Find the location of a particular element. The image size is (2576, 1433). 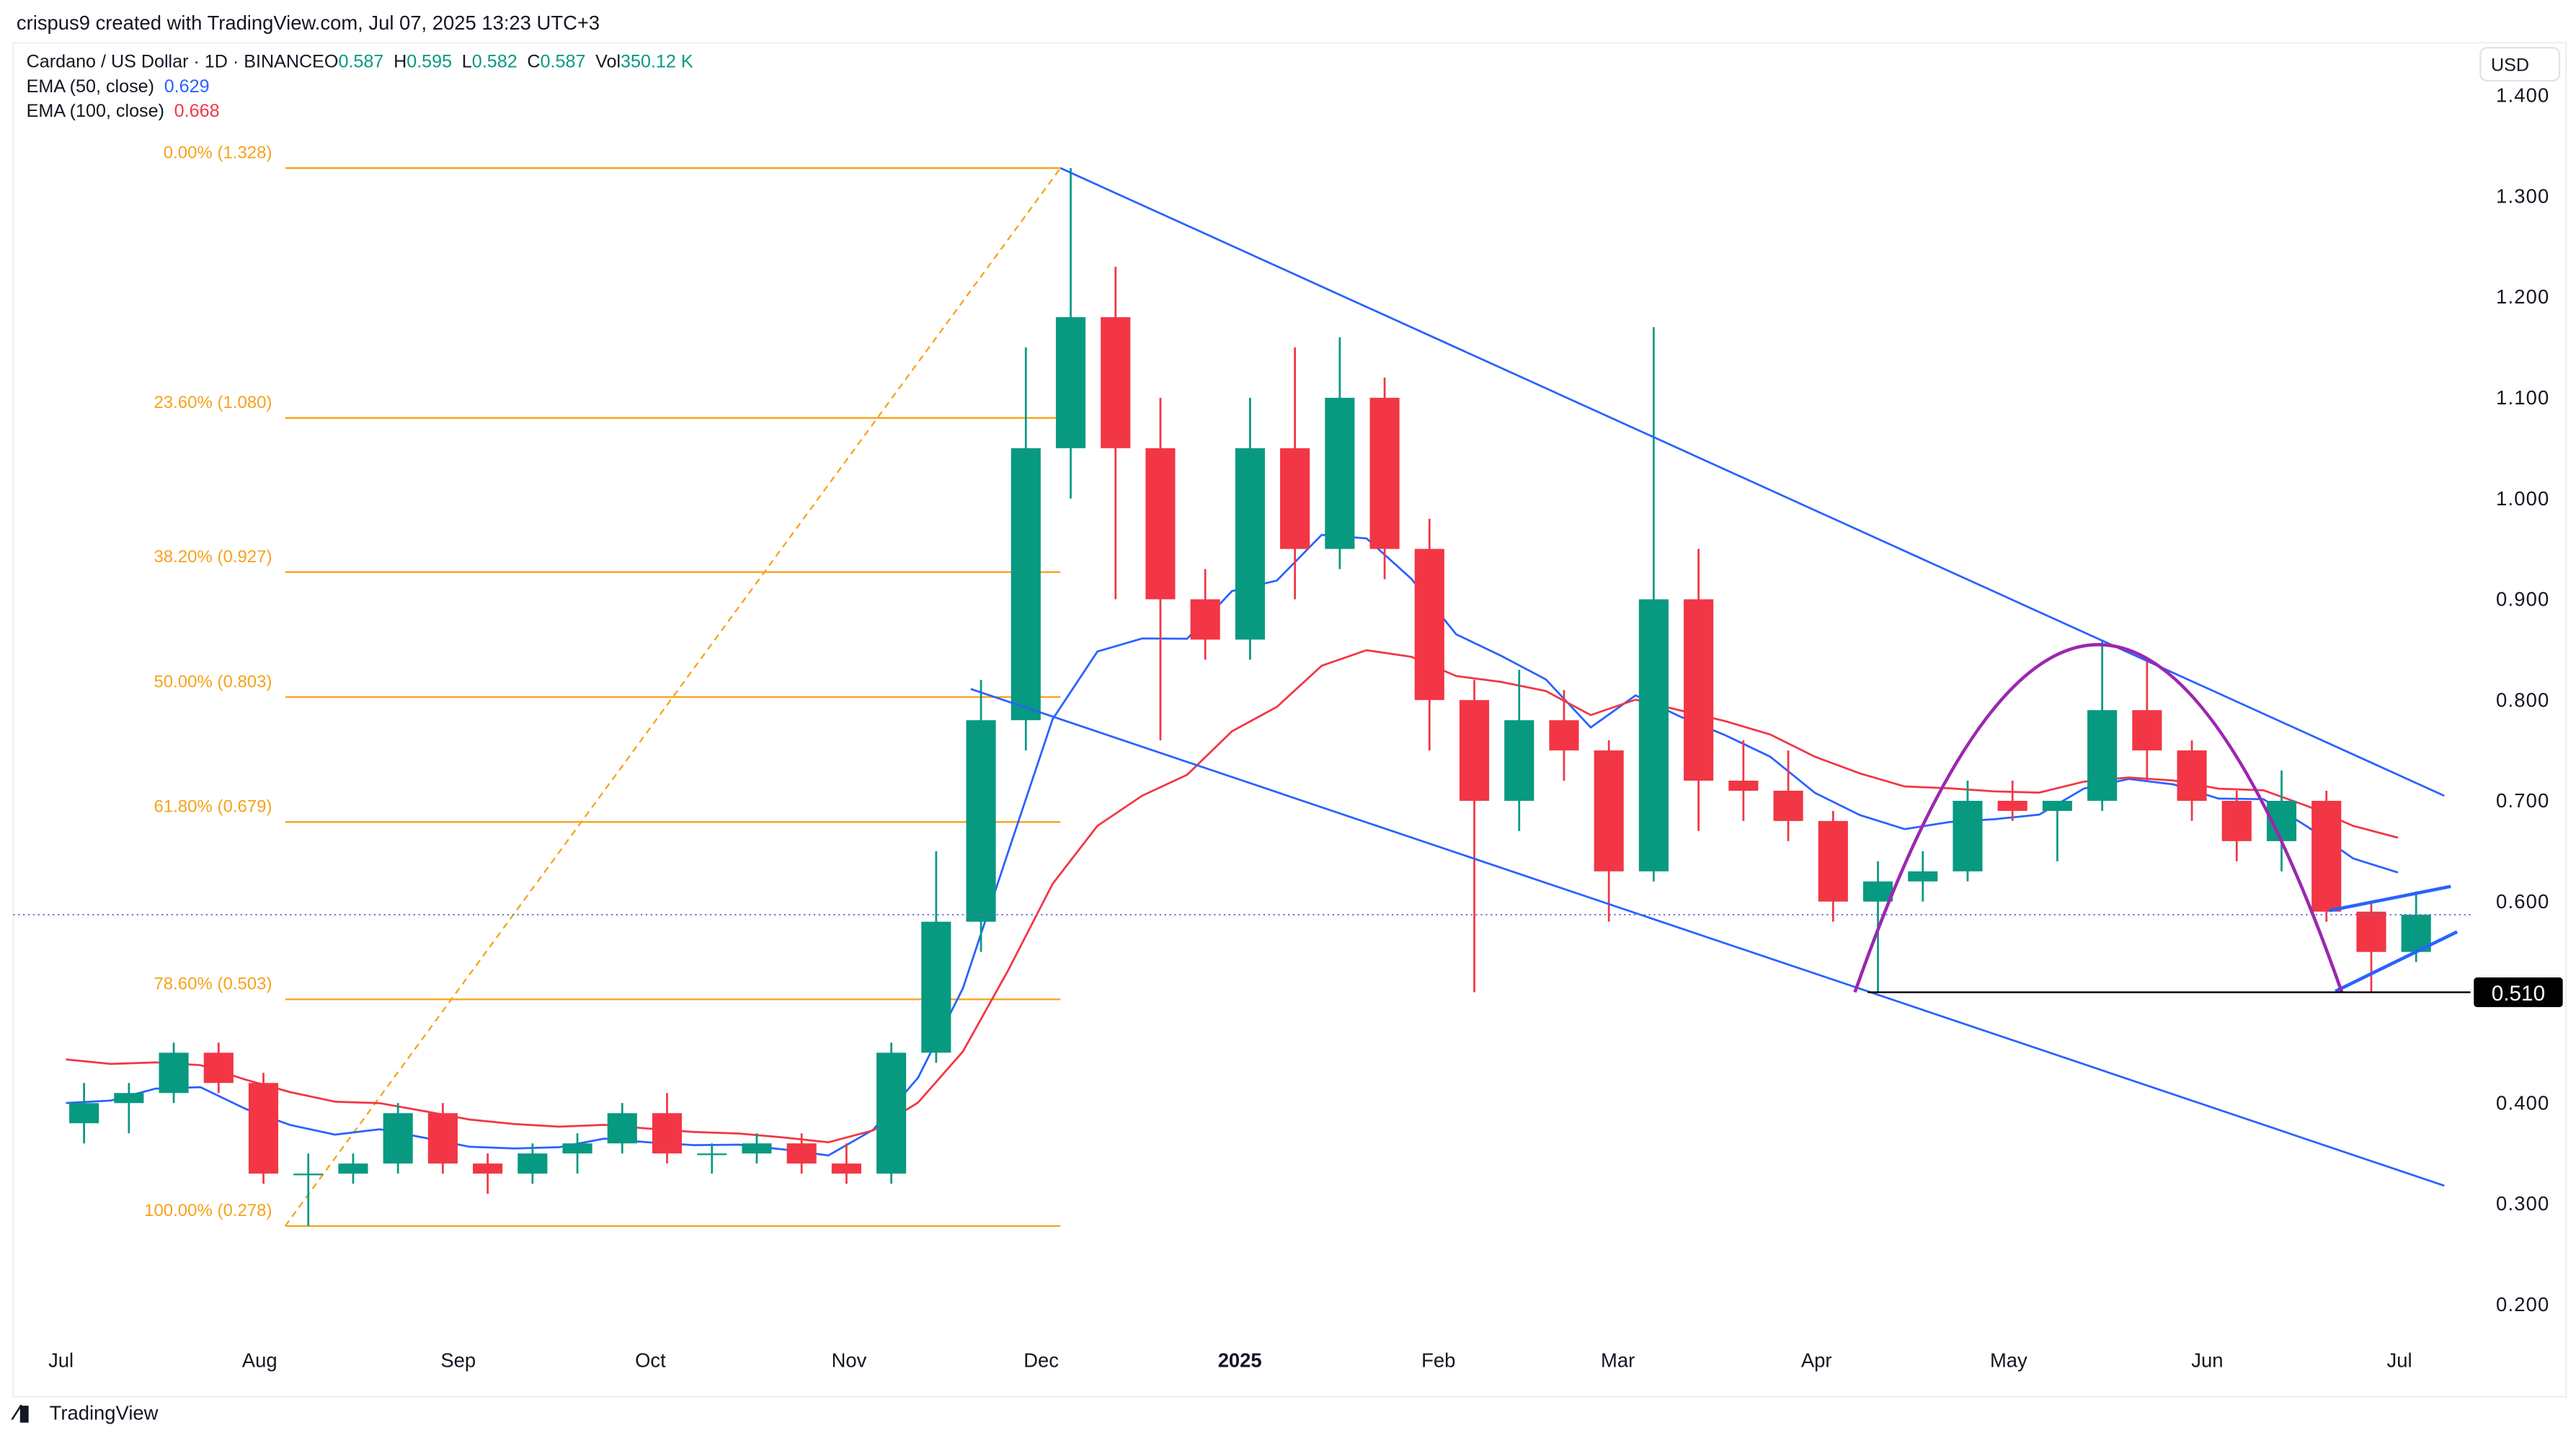

logo-icon: ⁄▮ is located at coordinates (20, 1413).